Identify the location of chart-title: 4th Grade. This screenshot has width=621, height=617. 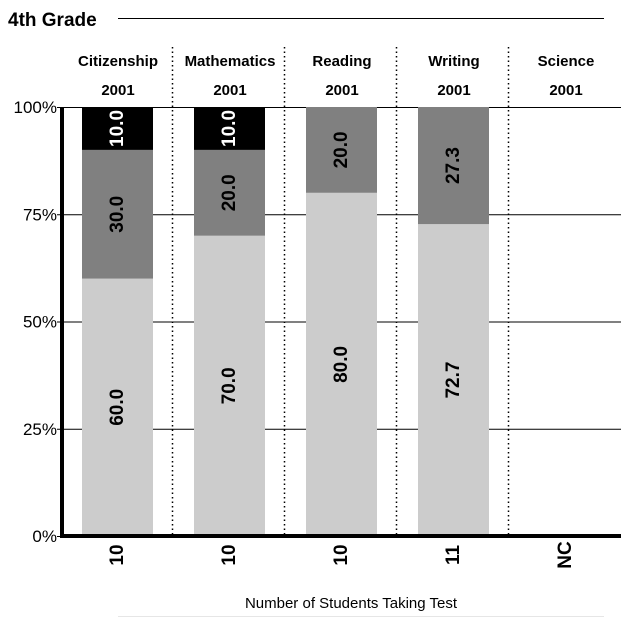
(52, 20).